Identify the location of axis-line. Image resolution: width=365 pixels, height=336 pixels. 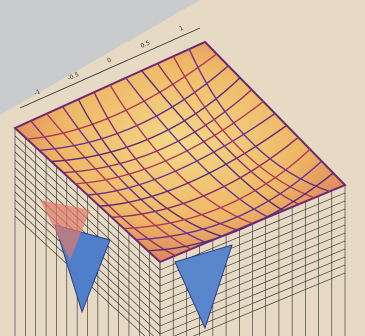
(110, 68).